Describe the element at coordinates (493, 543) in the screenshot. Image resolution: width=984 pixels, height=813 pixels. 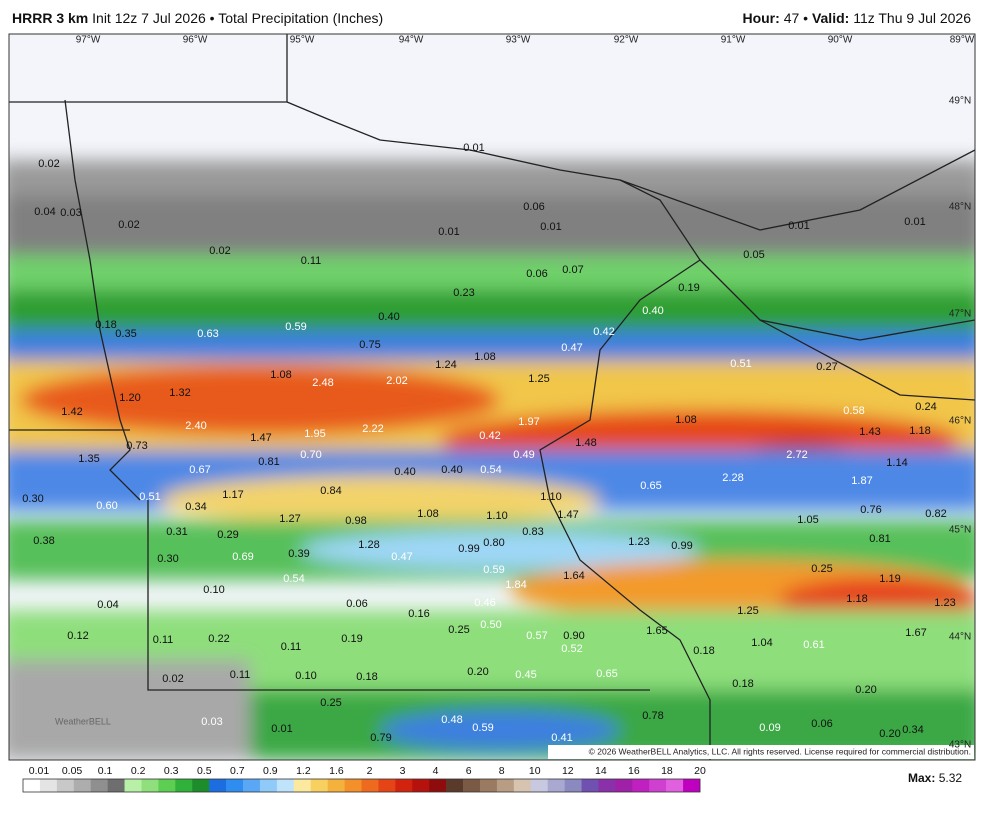
I see `precip-label: 0.80` at that location.